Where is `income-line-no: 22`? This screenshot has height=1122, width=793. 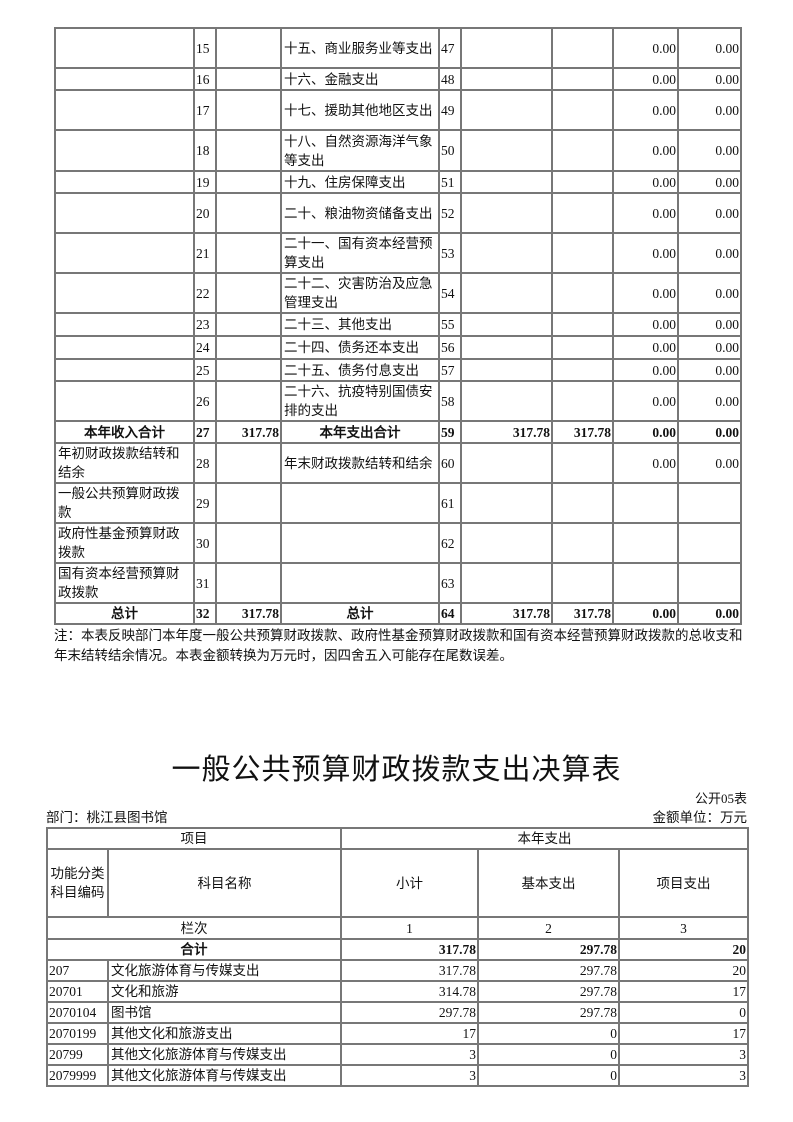
income-line-no: 22 is located at coordinates (205, 293).